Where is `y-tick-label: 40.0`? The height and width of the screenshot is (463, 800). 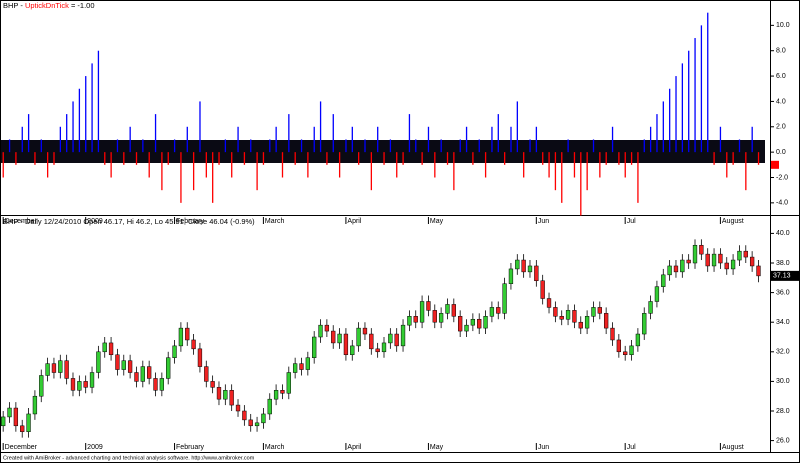 y-tick-label: 40.0 is located at coordinates (783, 233).